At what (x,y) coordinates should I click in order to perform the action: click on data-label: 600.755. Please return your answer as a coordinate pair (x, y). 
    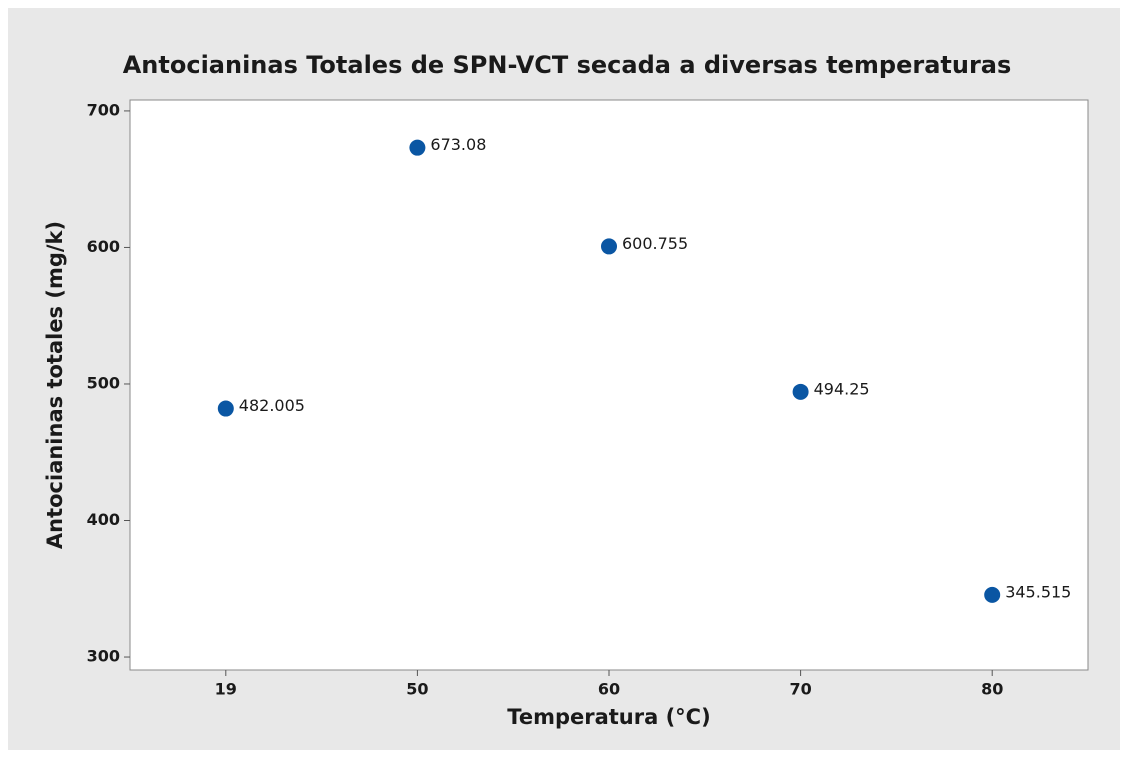
    Looking at the image, I should click on (655, 243).